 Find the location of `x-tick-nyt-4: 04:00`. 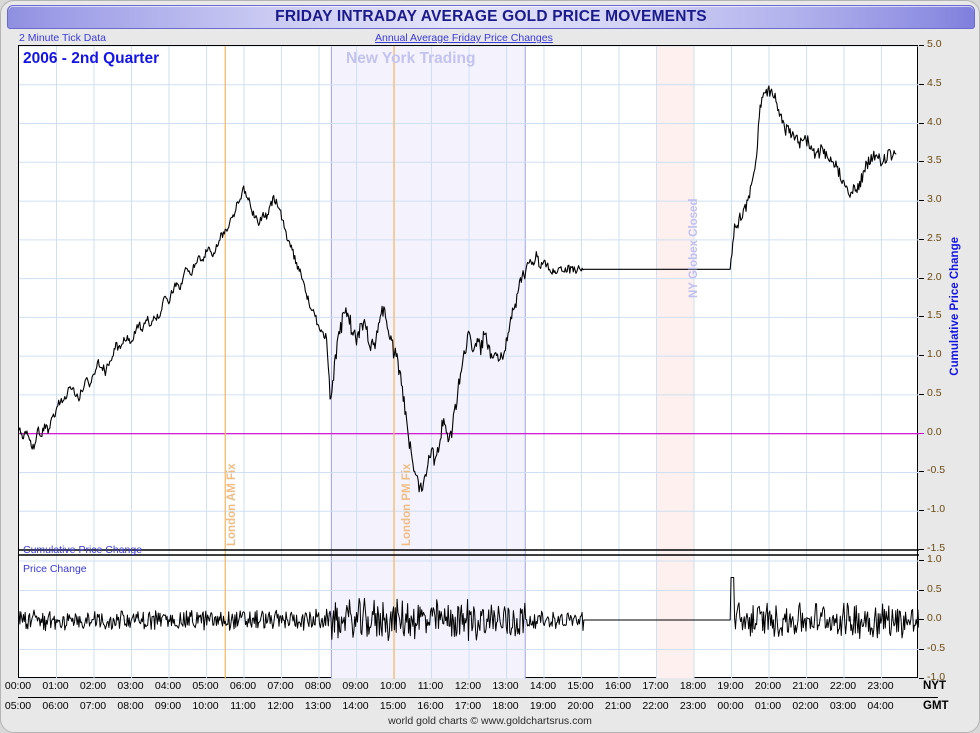

x-tick-nyt-4: 04:00 is located at coordinates (168, 686).